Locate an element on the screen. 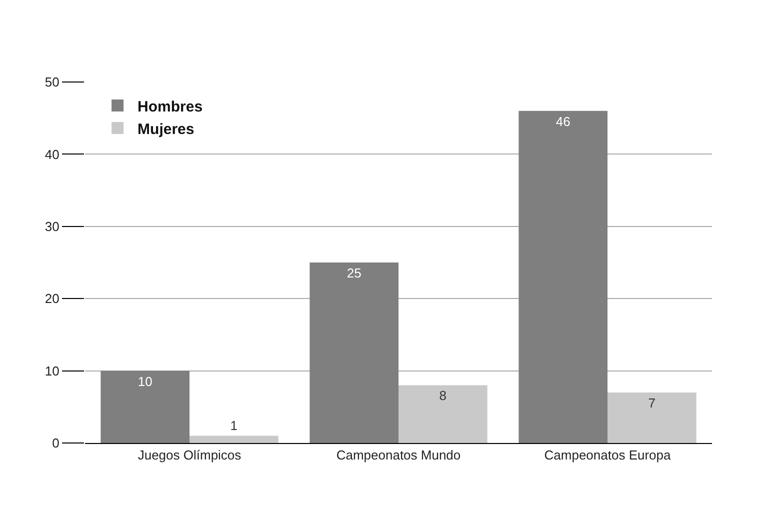  y-tick-label: 50 is located at coordinates (52, 82).